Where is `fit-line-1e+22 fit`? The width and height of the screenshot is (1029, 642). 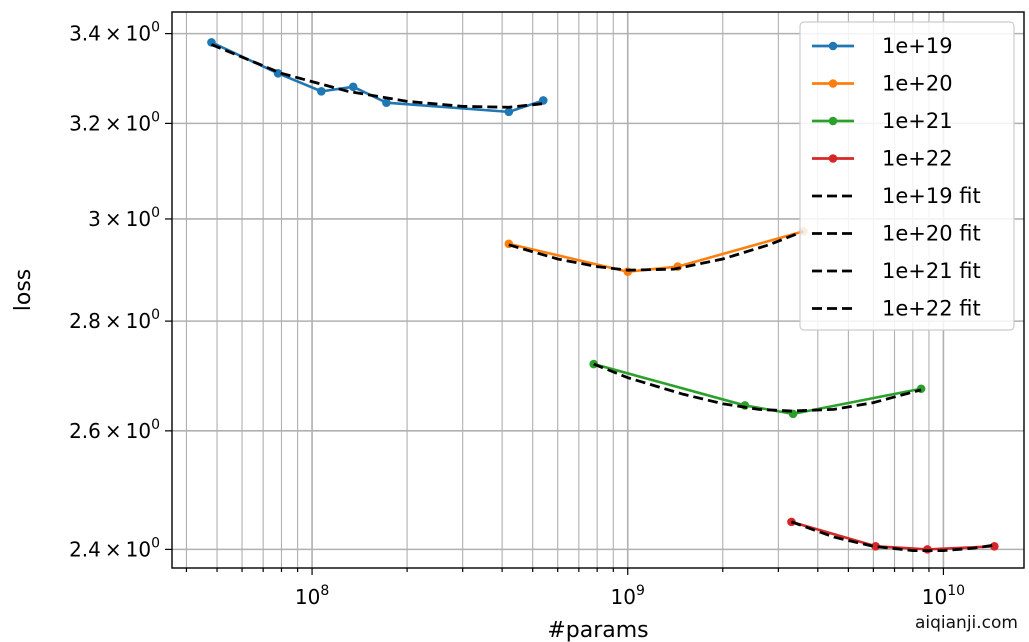
fit-line-1e+22 fit is located at coordinates (892, 536).